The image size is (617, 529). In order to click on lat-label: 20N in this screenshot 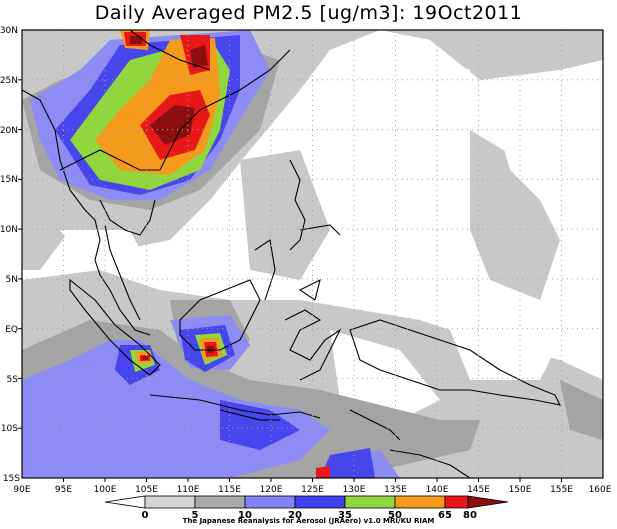, I will do `click(9, 131)`.